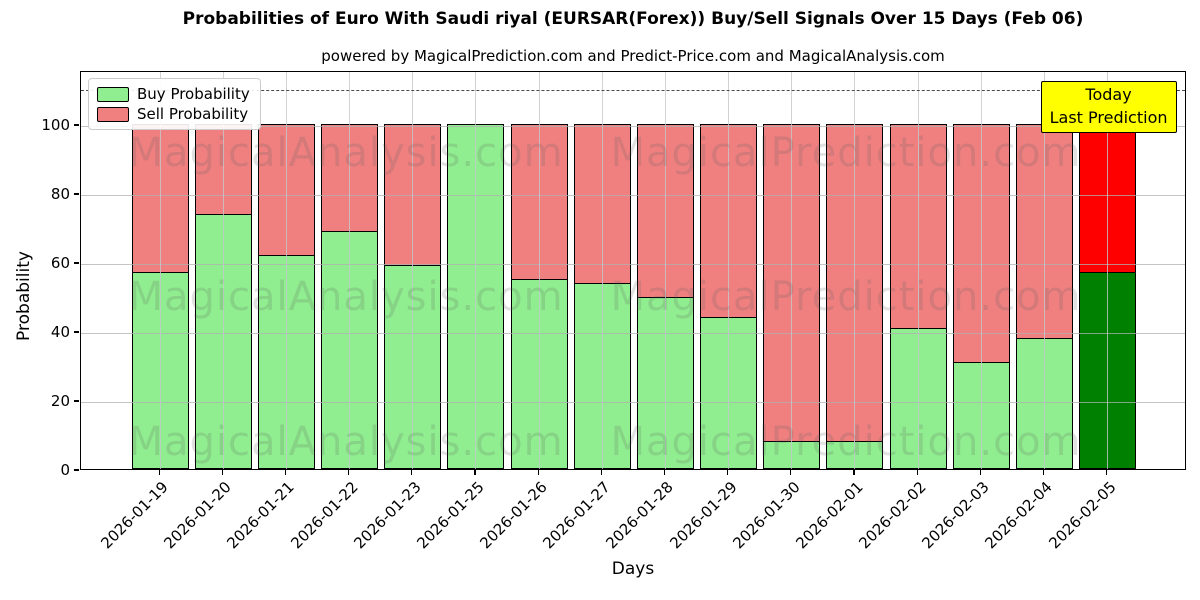 The width and height of the screenshot is (1200, 600). I want to click on y-tick-label: 100, so click(55, 125).